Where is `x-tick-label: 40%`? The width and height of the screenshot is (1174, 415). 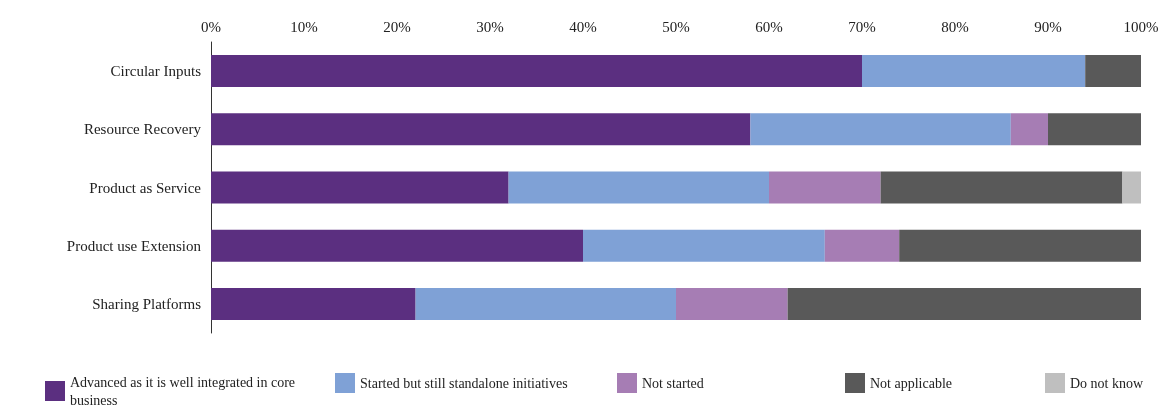 x-tick-label: 40% is located at coordinates (583, 26).